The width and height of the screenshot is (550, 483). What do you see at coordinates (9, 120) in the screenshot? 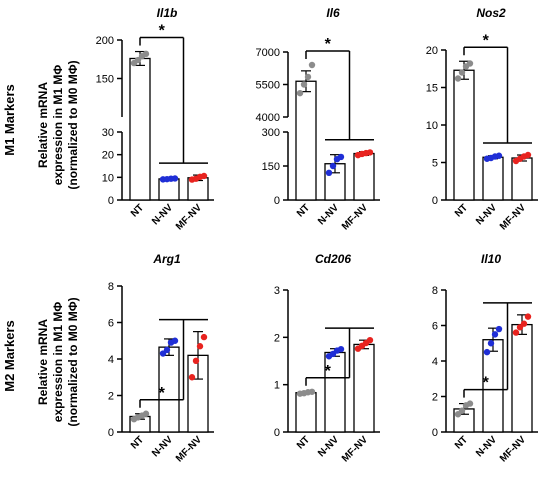
I see `row-label-m1: M1 Markers` at bounding box center [9, 120].